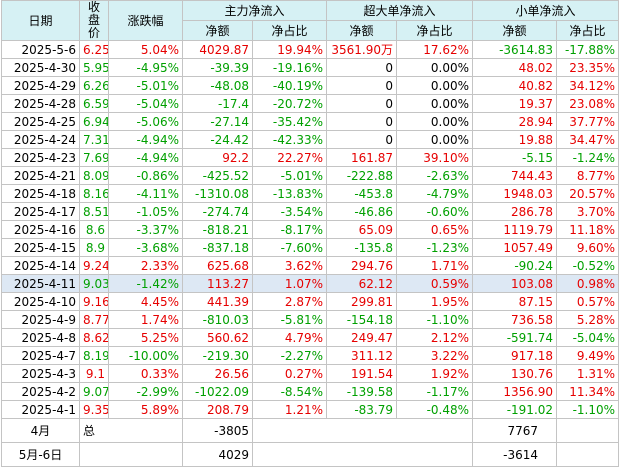 The height and width of the screenshot is (470, 621). I want to click on value-cell: 625.68, so click(217, 265).